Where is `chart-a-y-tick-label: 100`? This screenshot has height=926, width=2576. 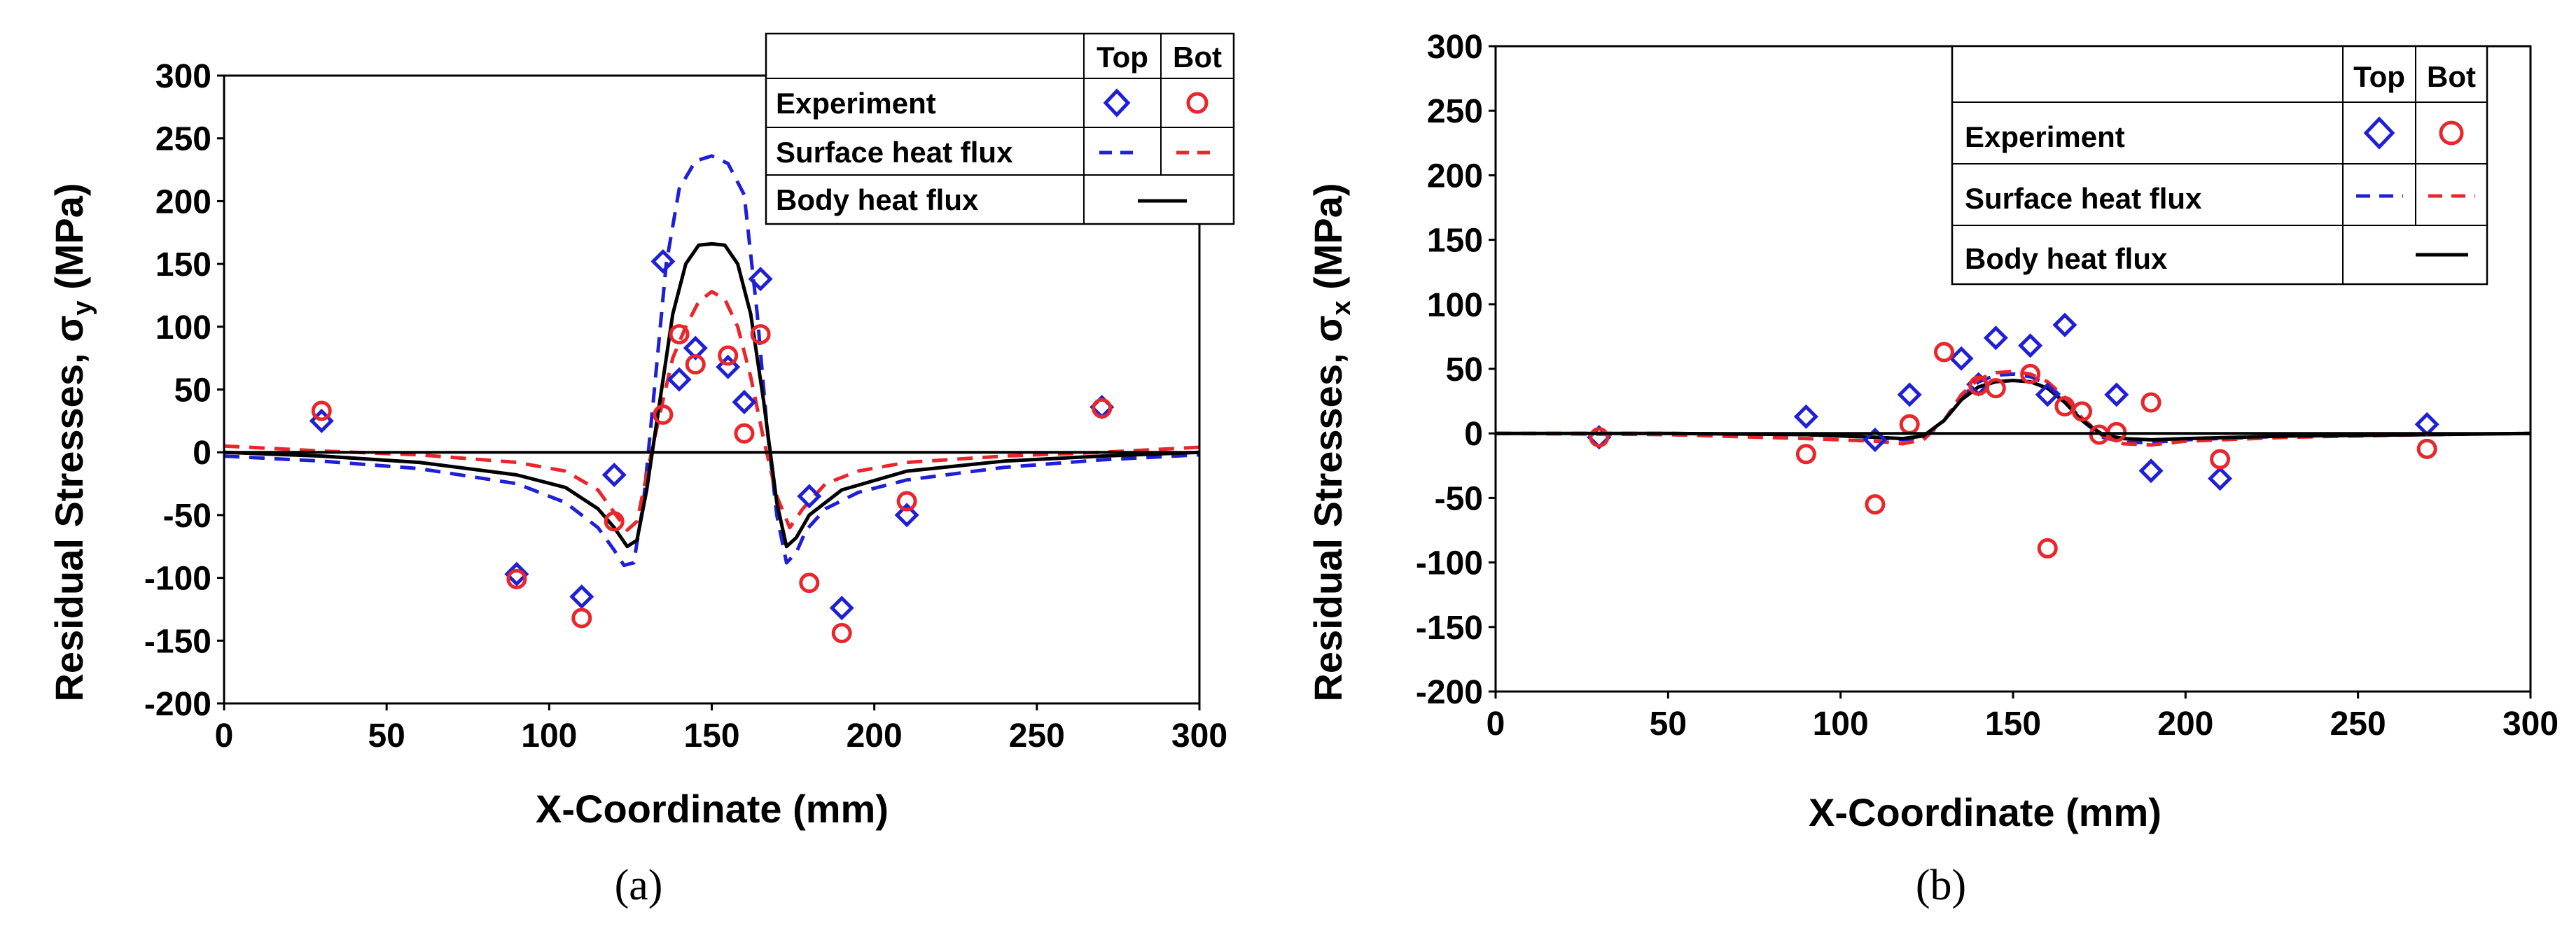
chart-a-y-tick-label: 100 is located at coordinates (183, 327).